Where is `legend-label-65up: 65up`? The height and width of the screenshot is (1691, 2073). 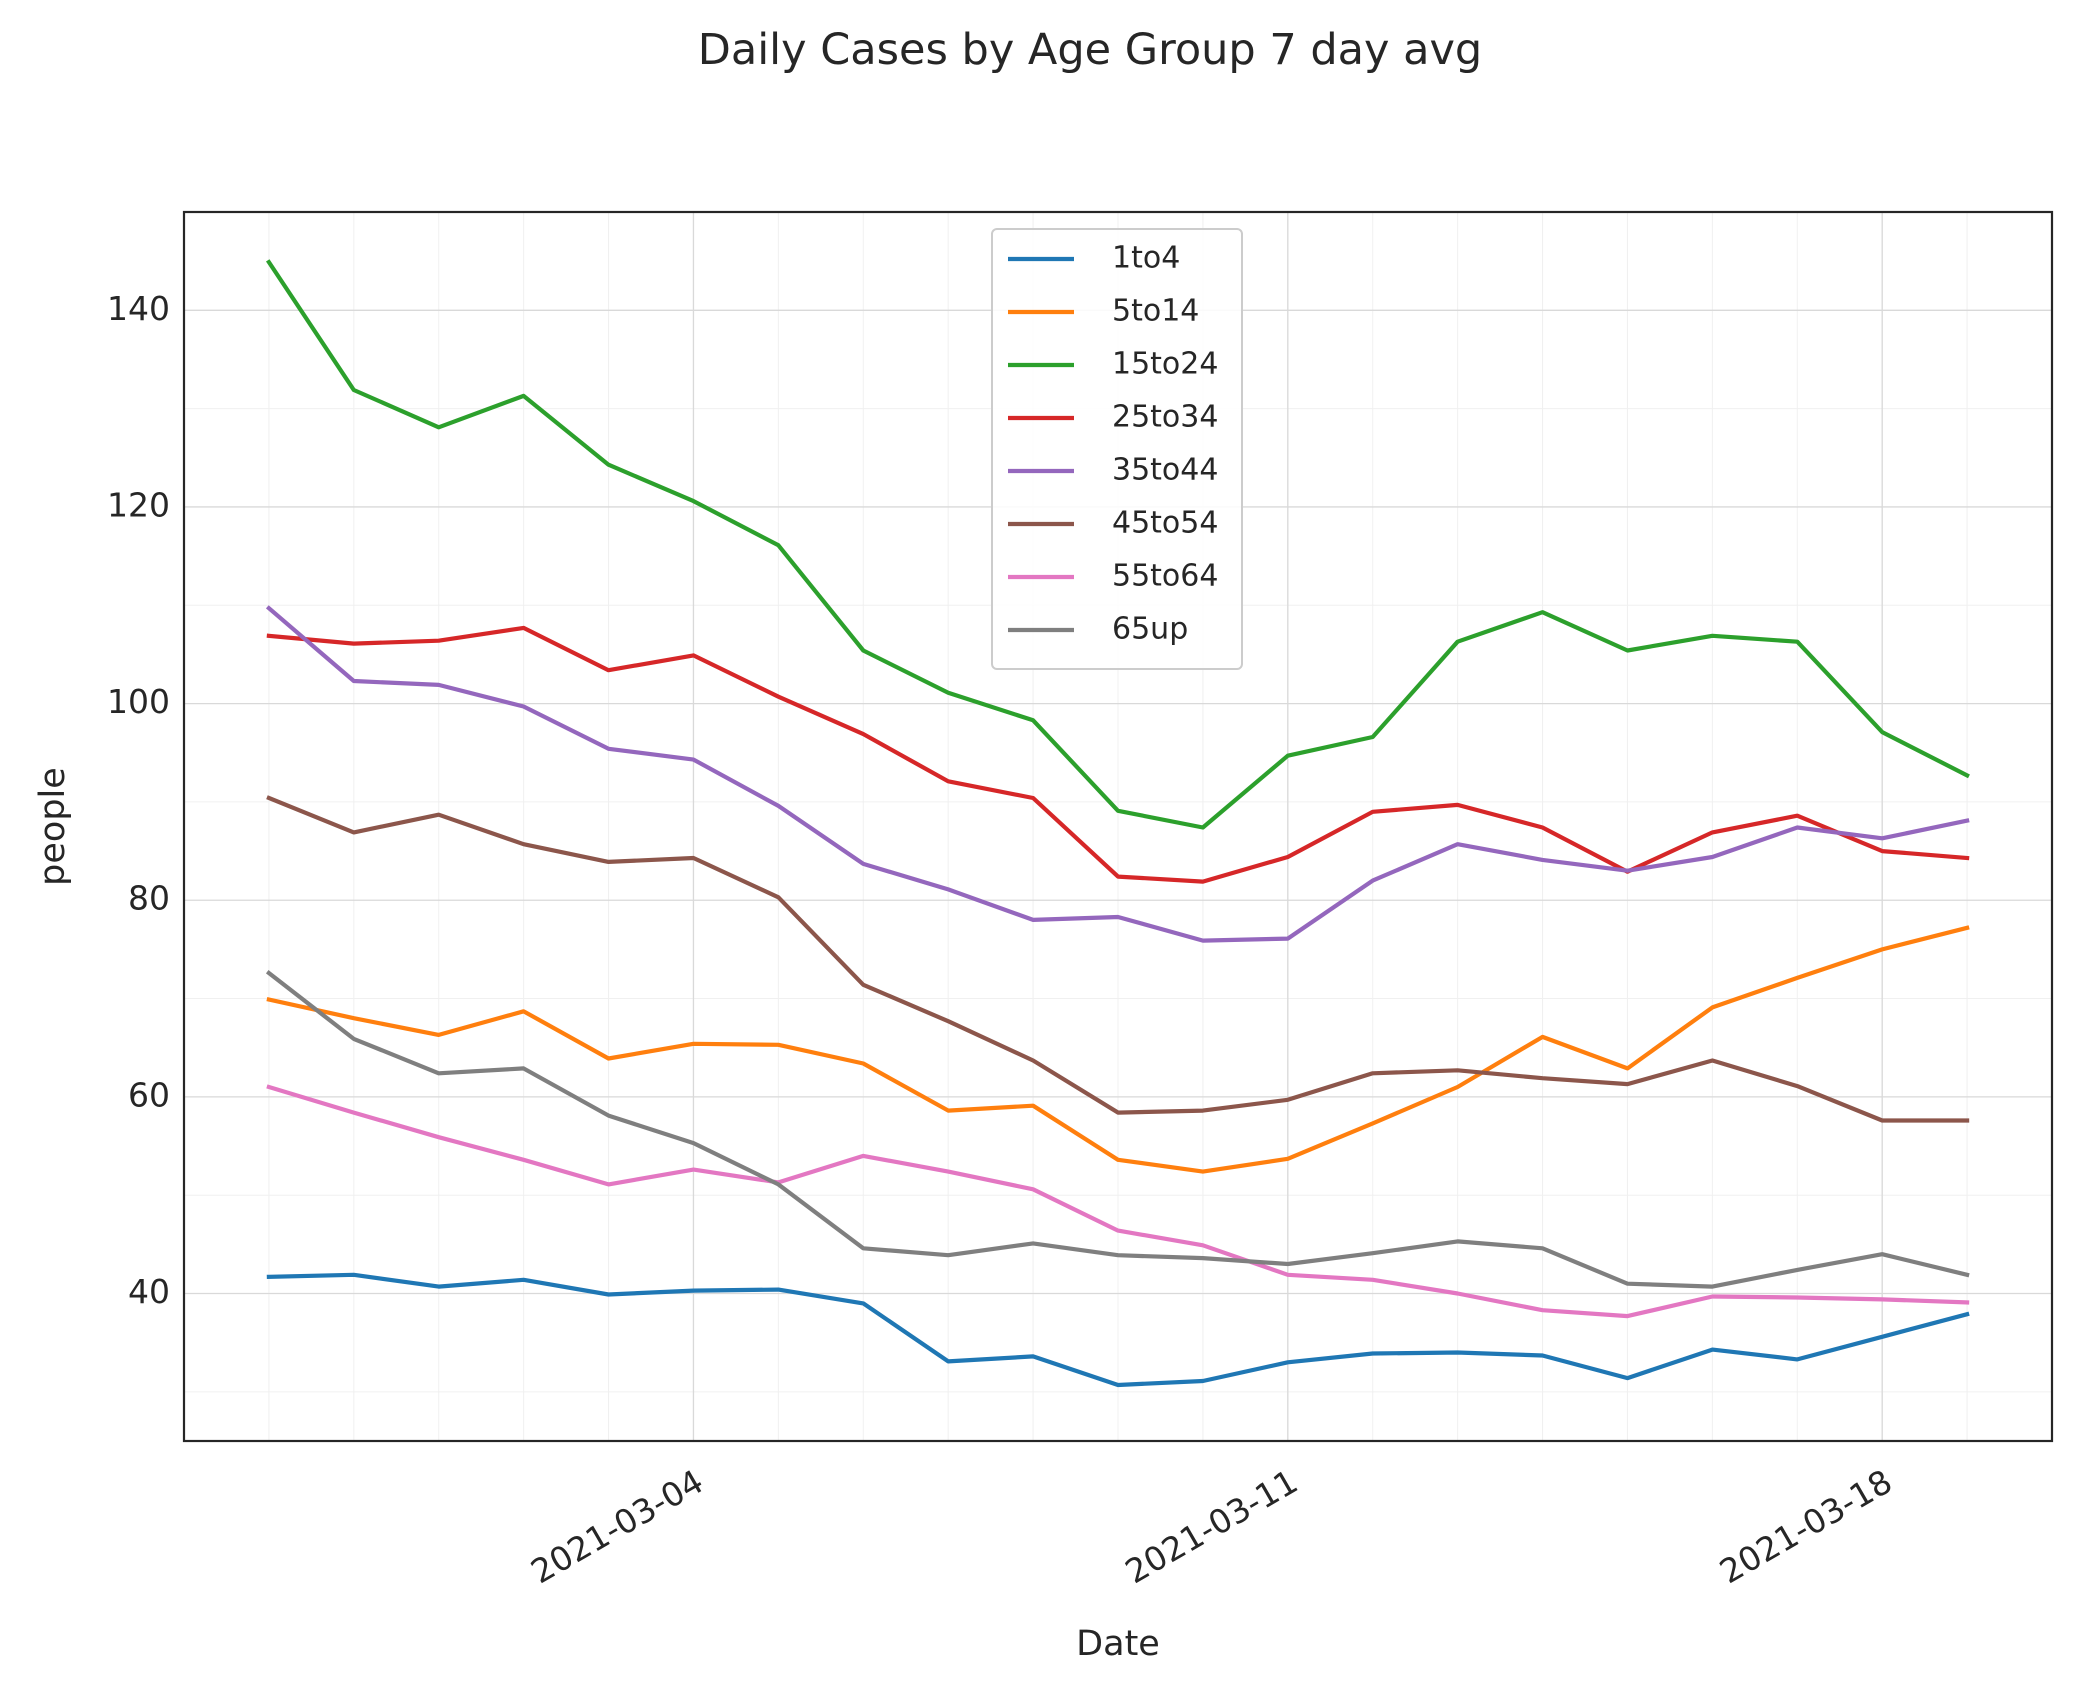 legend-label-65up: 65up is located at coordinates (1150, 629).